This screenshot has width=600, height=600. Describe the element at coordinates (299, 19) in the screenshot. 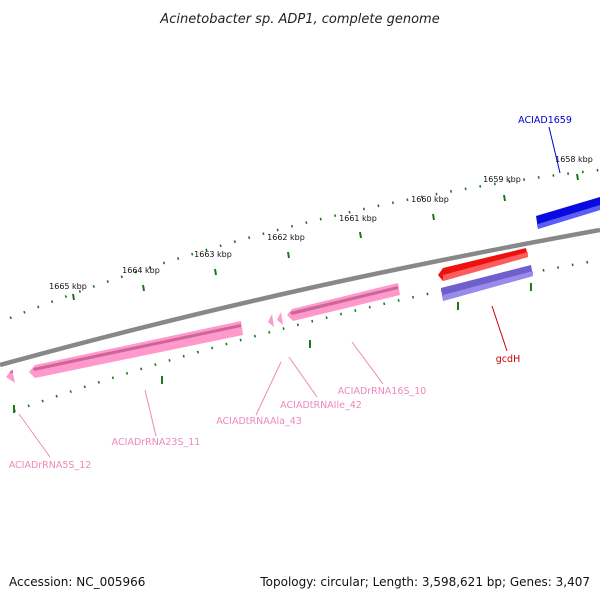

I see `map-title: Acinetobacter sp. ADP1, complete genome` at that location.